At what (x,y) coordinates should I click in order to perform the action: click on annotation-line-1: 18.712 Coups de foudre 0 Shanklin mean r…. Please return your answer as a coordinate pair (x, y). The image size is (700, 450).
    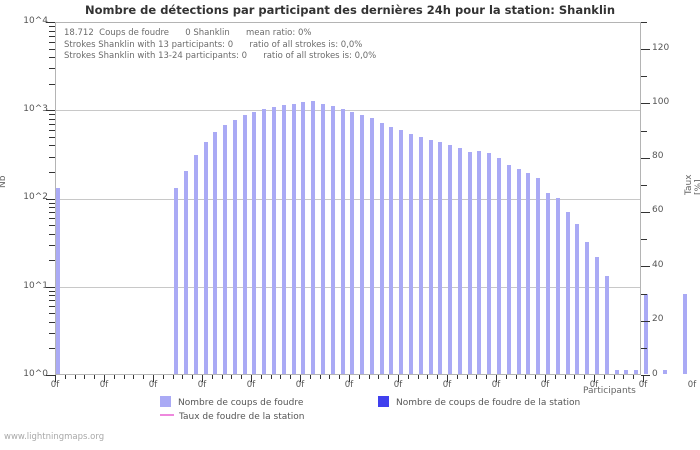
    Looking at the image, I should click on (188, 33).